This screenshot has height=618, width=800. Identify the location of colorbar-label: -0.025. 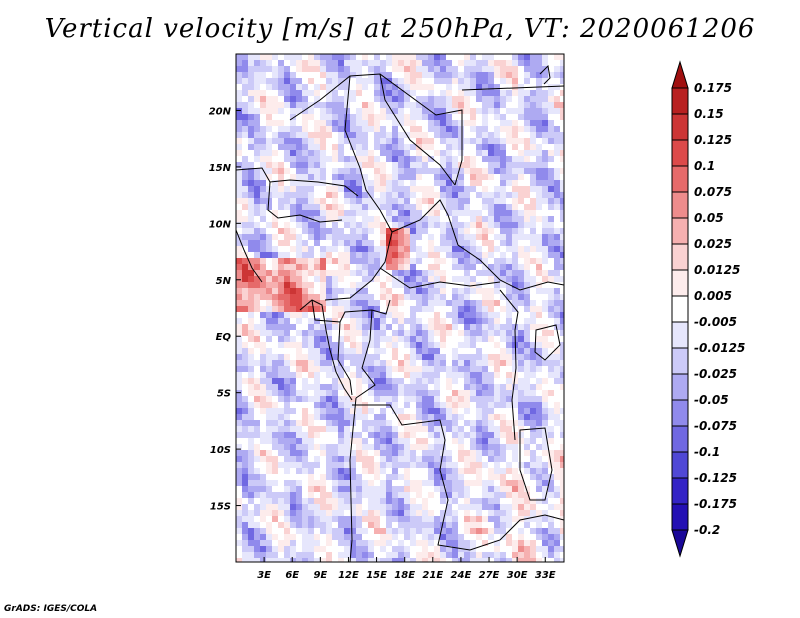
(715, 374).